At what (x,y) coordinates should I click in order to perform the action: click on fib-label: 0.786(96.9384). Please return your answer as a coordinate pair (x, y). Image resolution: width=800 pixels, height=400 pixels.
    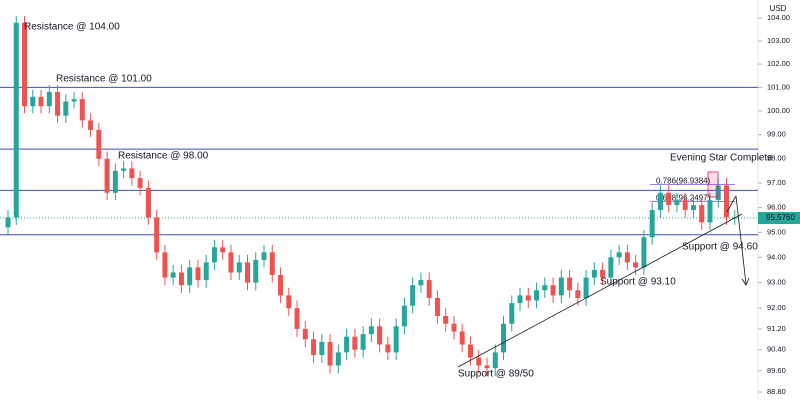
    Looking at the image, I should click on (683, 181).